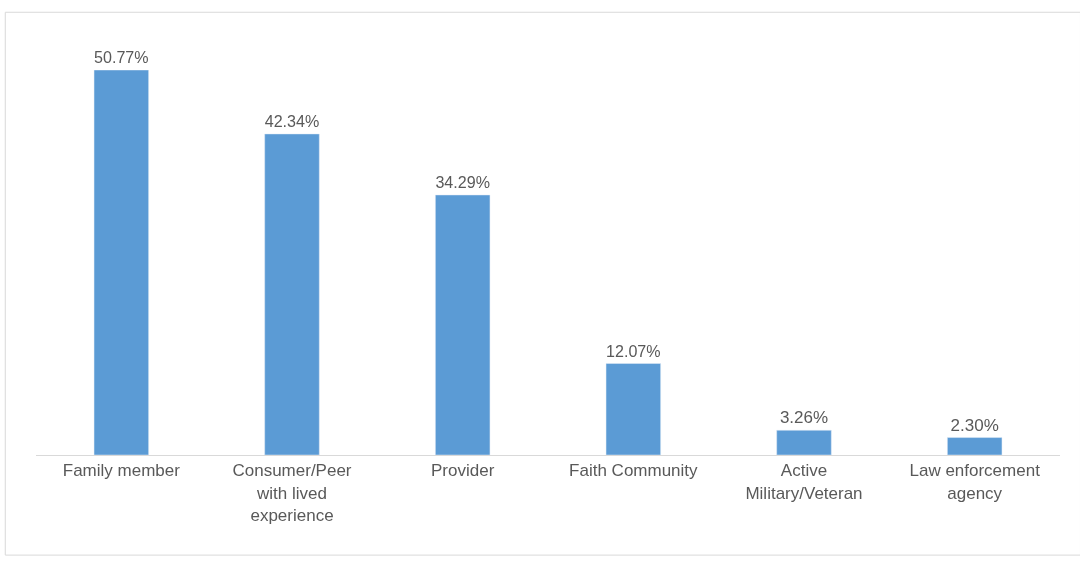 This screenshot has height=573, width=1080. I want to click on x-tick-label: Faith Community, so click(634, 471).